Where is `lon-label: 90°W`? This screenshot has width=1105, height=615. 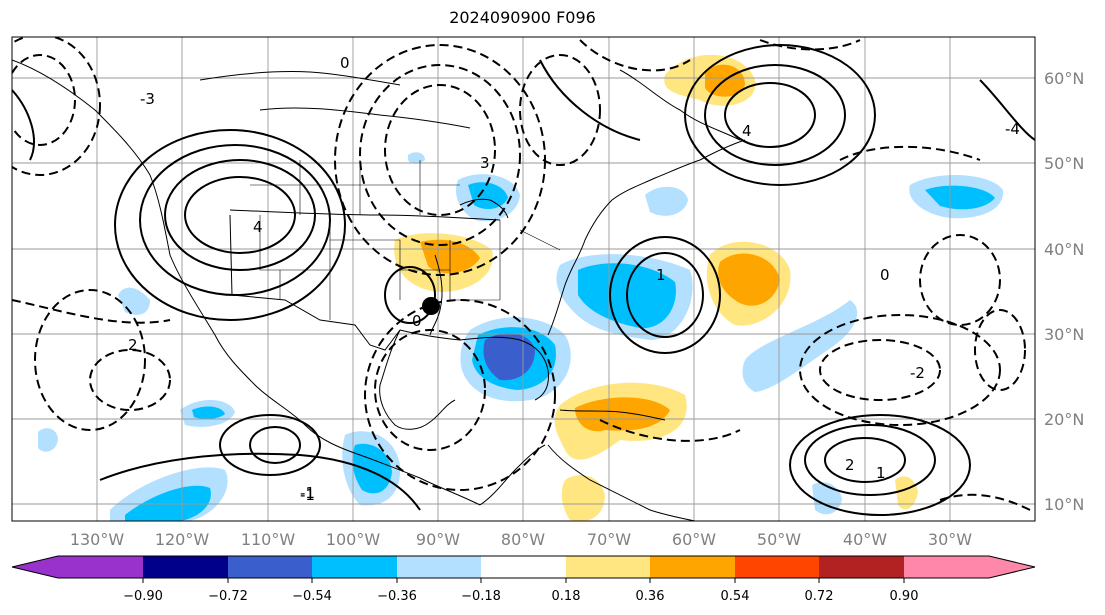
lon-label: 90°W is located at coordinates (438, 539).